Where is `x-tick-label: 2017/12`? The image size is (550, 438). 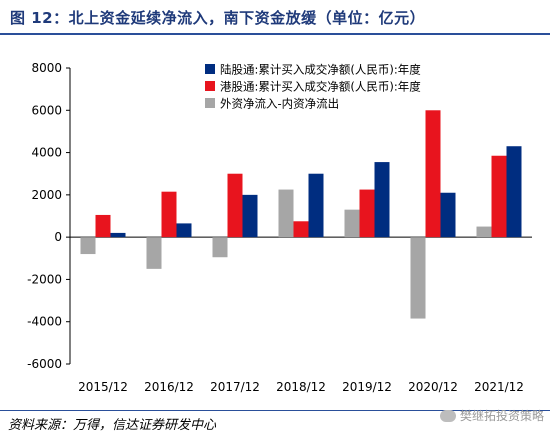
x-tick-label: 2017/12 is located at coordinates (235, 387).